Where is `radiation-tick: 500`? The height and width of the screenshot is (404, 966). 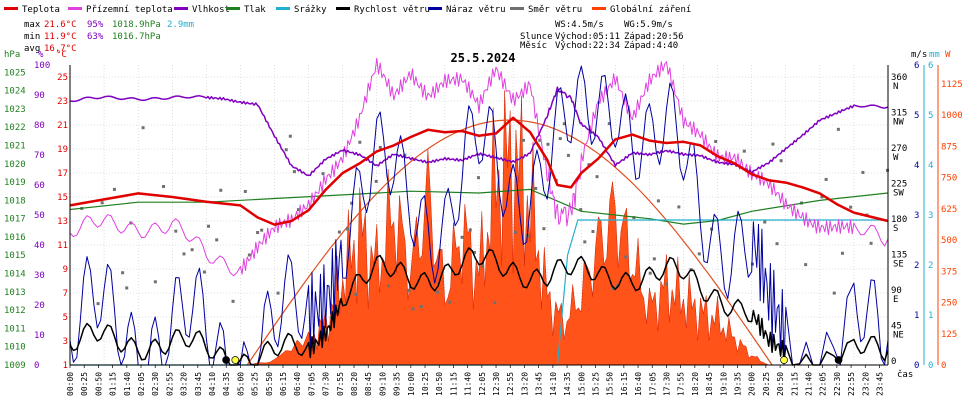 radiation-tick: 500 is located at coordinates (949, 241).